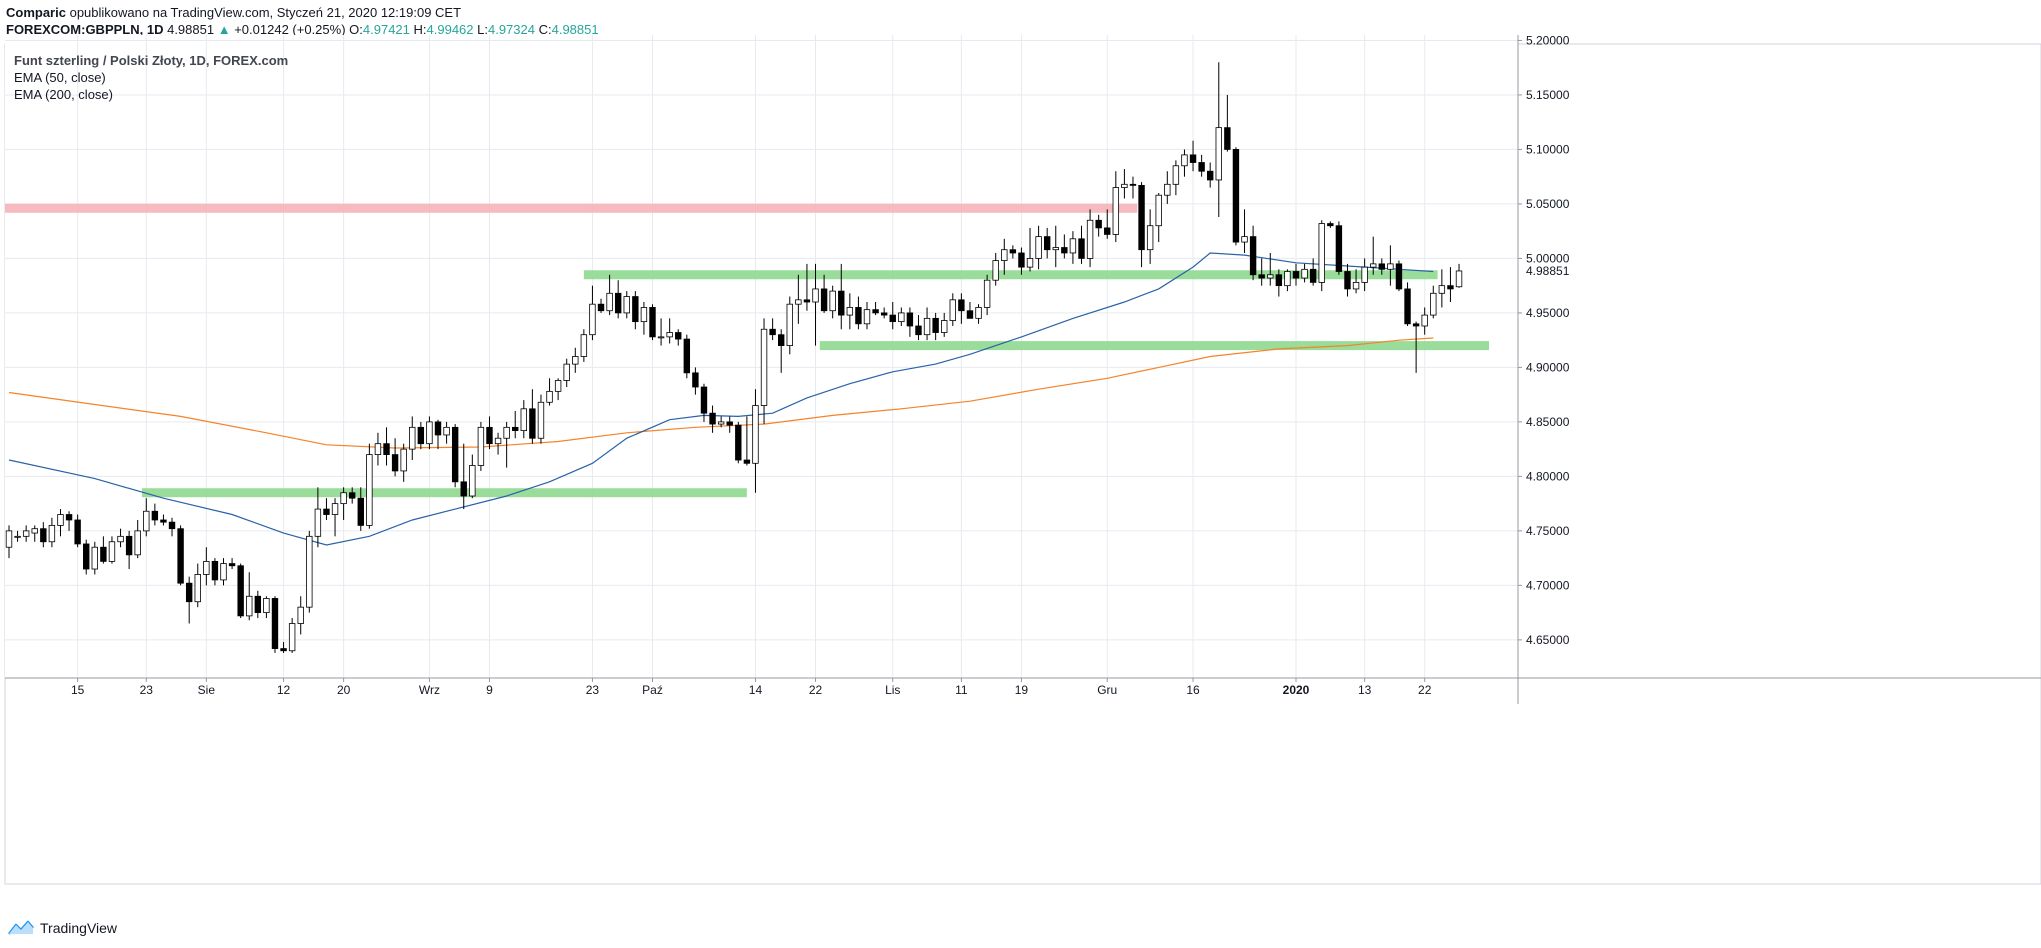 The width and height of the screenshot is (2041, 948). I want to click on price-tick-label: 5.20000, so click(1548, 40).